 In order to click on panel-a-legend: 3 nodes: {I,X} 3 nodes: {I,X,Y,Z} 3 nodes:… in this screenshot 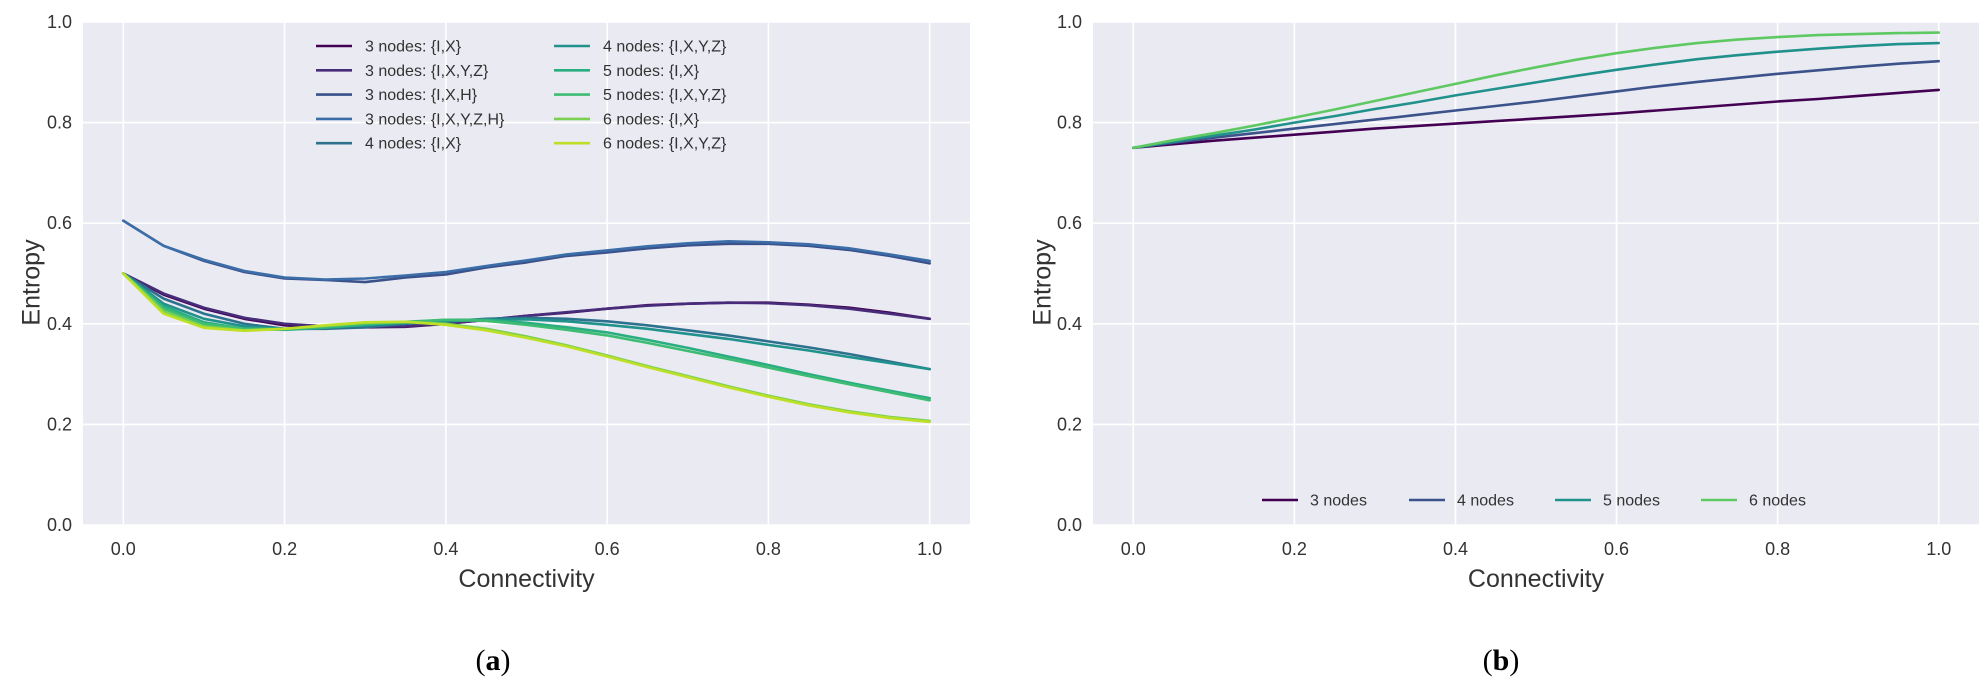, I will do `click(521, 96)`.